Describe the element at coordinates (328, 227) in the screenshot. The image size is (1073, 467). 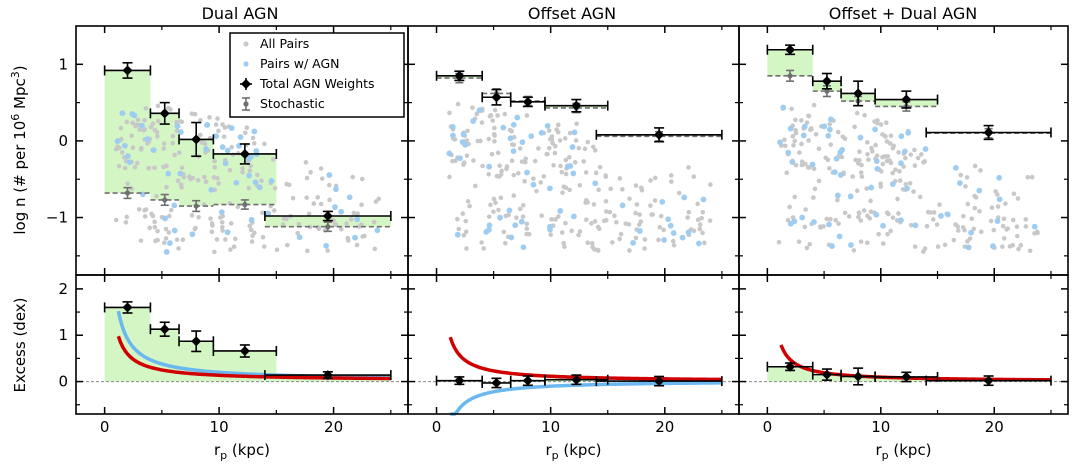
I see `stochastic-point` at that location.